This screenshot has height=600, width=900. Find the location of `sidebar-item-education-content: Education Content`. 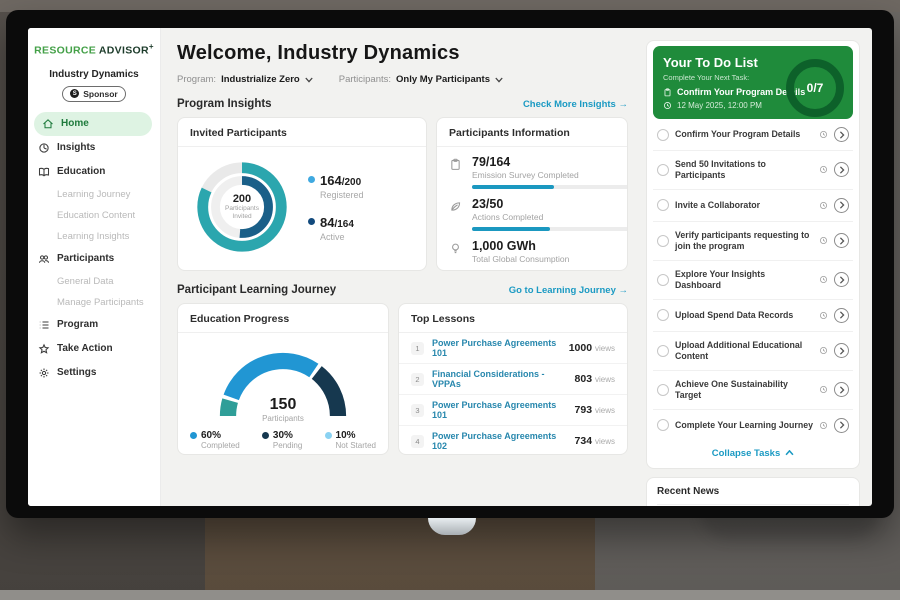

sidebar-item-education-content: Education Content is located at coordinates (96, 215).